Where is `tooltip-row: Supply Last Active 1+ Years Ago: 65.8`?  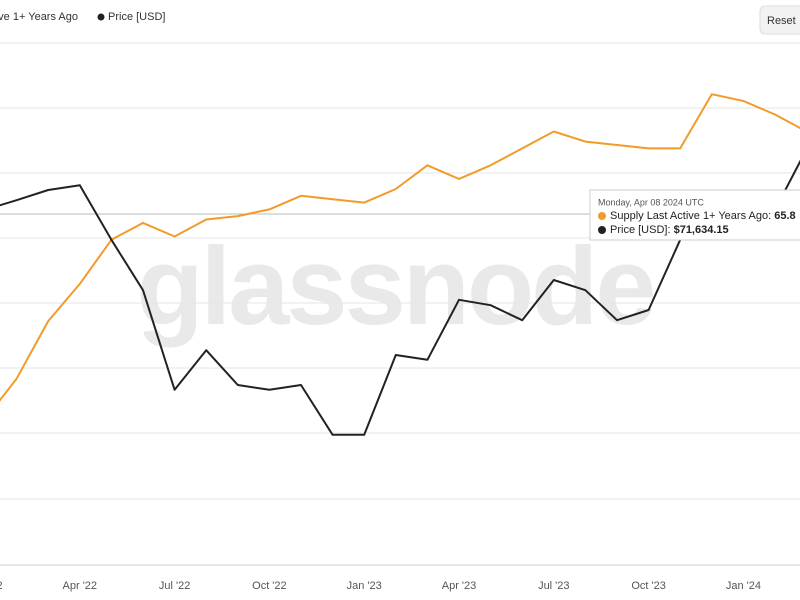 tooltip-row: Supply Last Active 1+ Years Ago: 65.8 is located at coordinates (703, 216).